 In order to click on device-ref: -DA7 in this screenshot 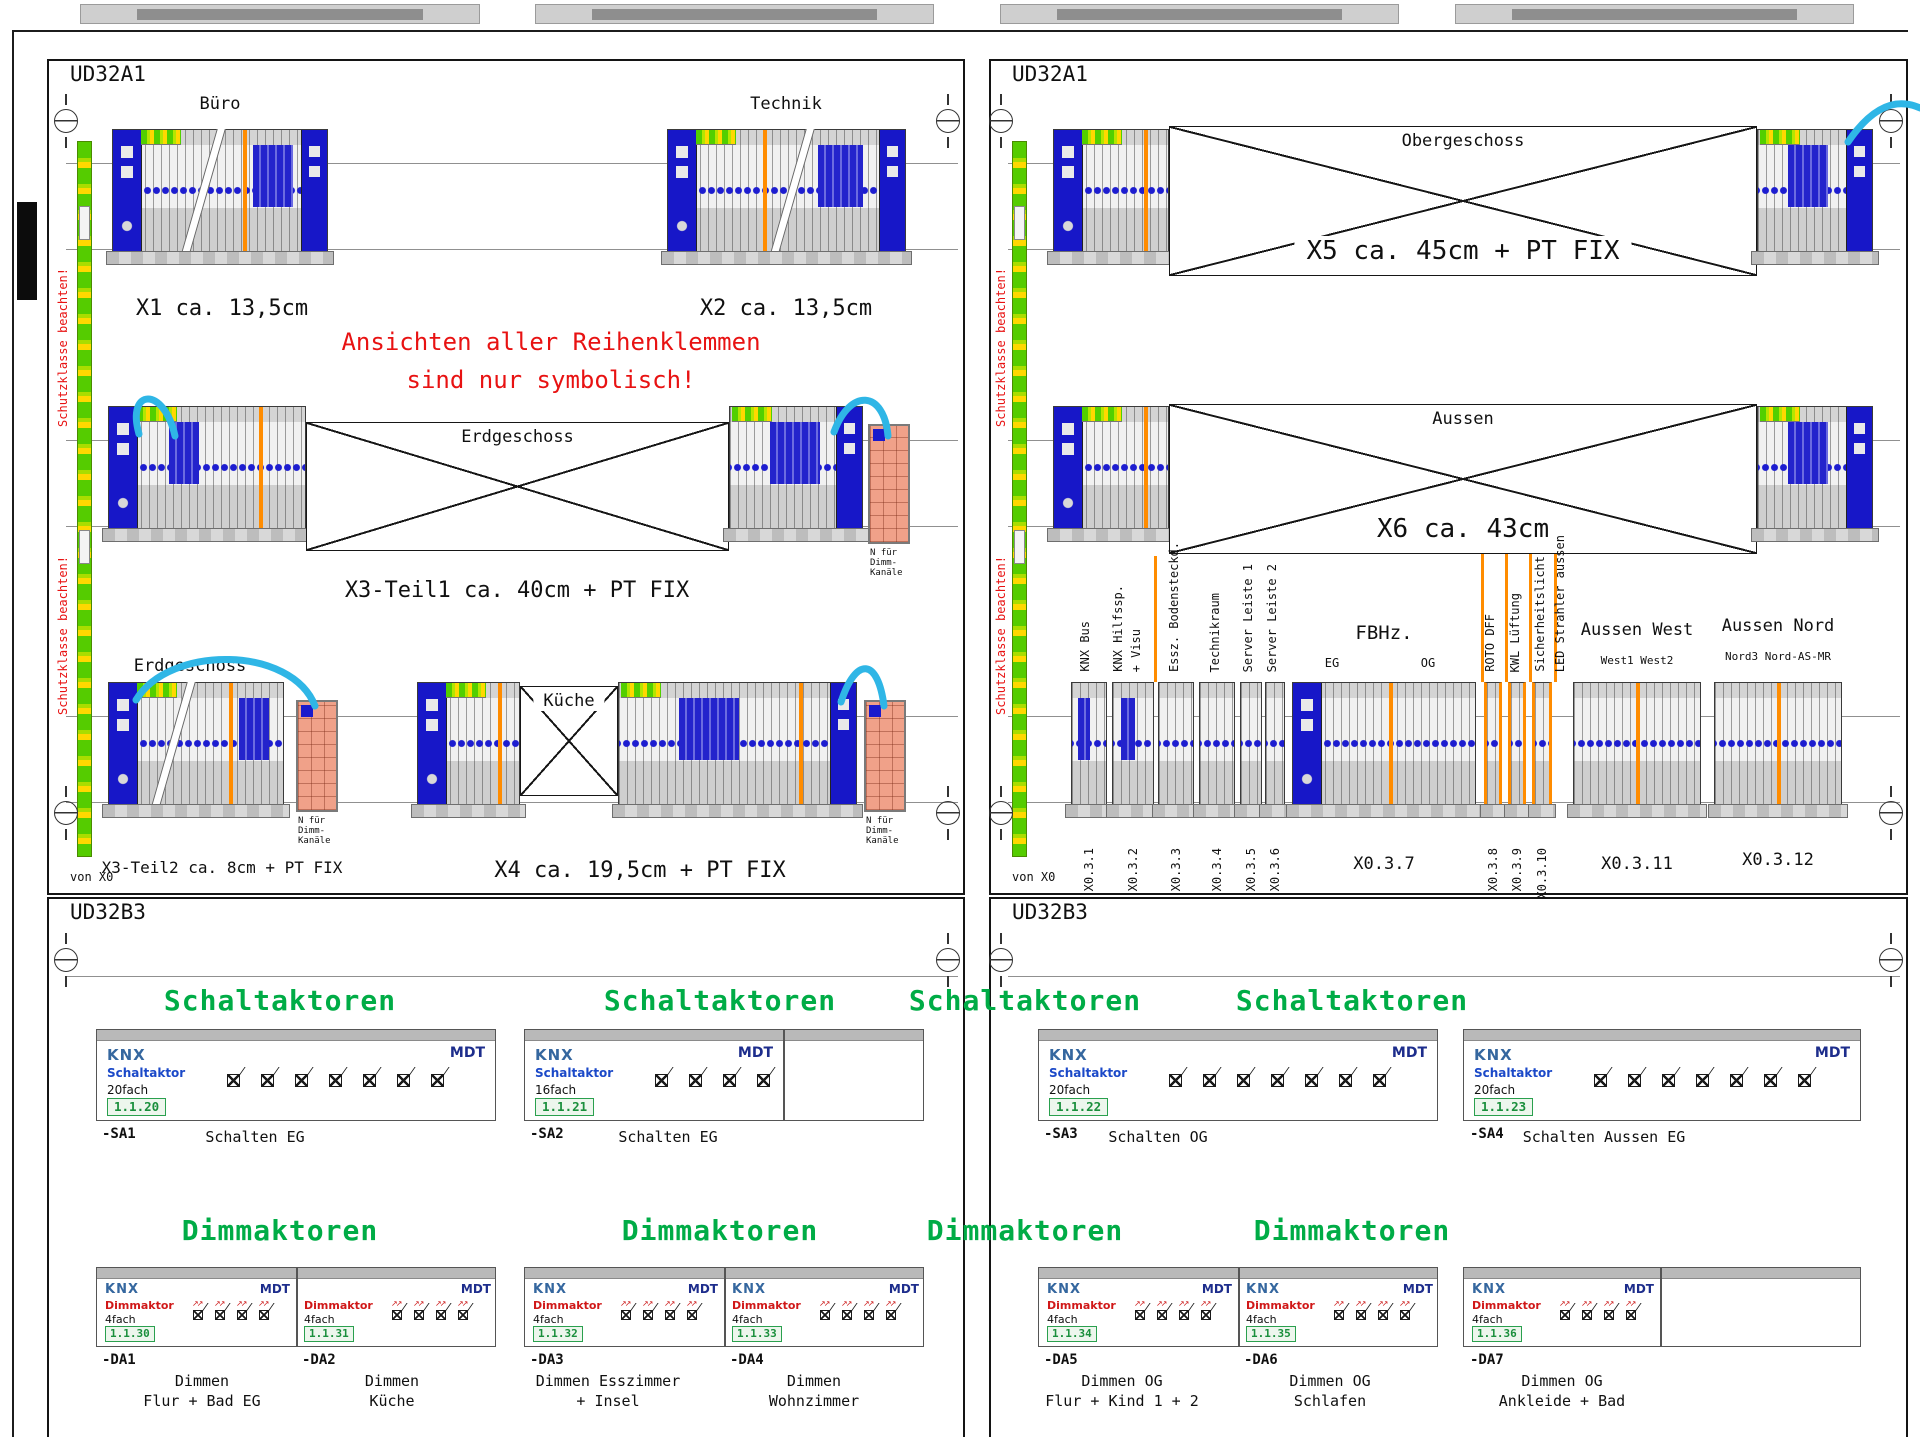, I will do `click(1487, 1360)`.